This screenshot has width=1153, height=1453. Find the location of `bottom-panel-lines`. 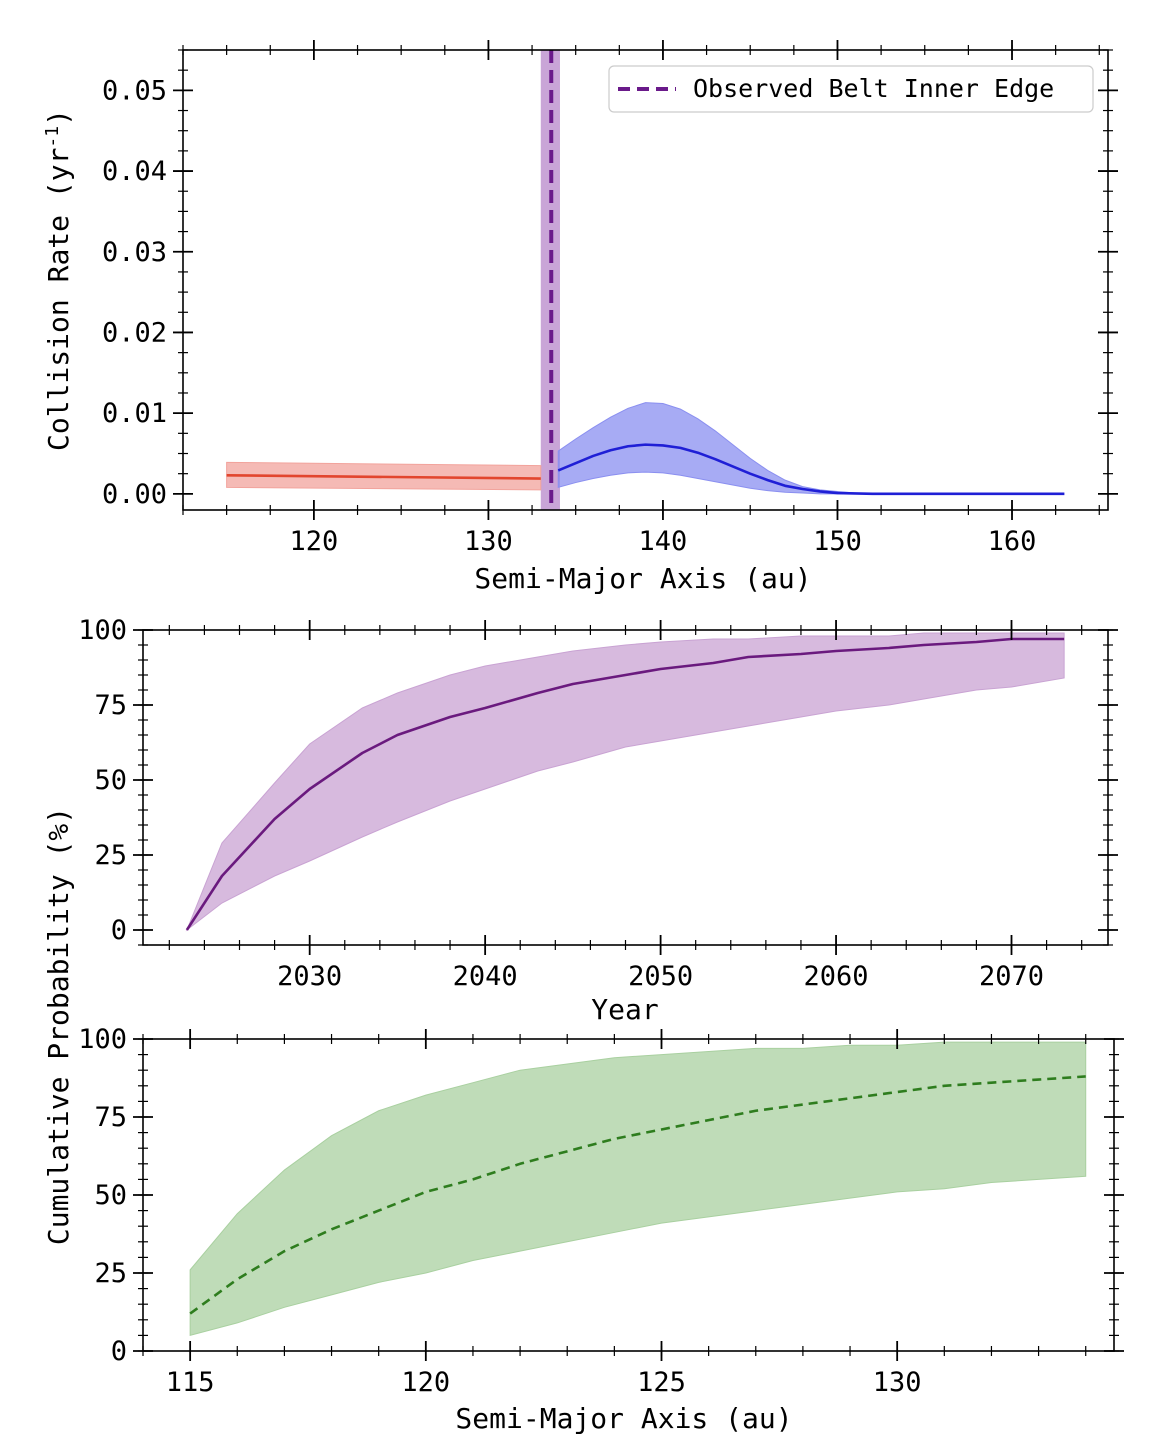

bottom-panel-lines is located at coordinates (637, 1195).